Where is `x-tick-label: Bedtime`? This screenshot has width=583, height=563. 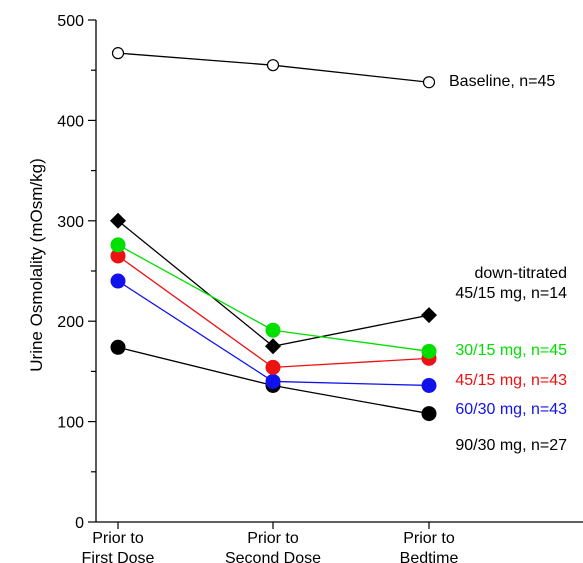
x-tick-label: Bedtime is located at coordinates (429, 556).